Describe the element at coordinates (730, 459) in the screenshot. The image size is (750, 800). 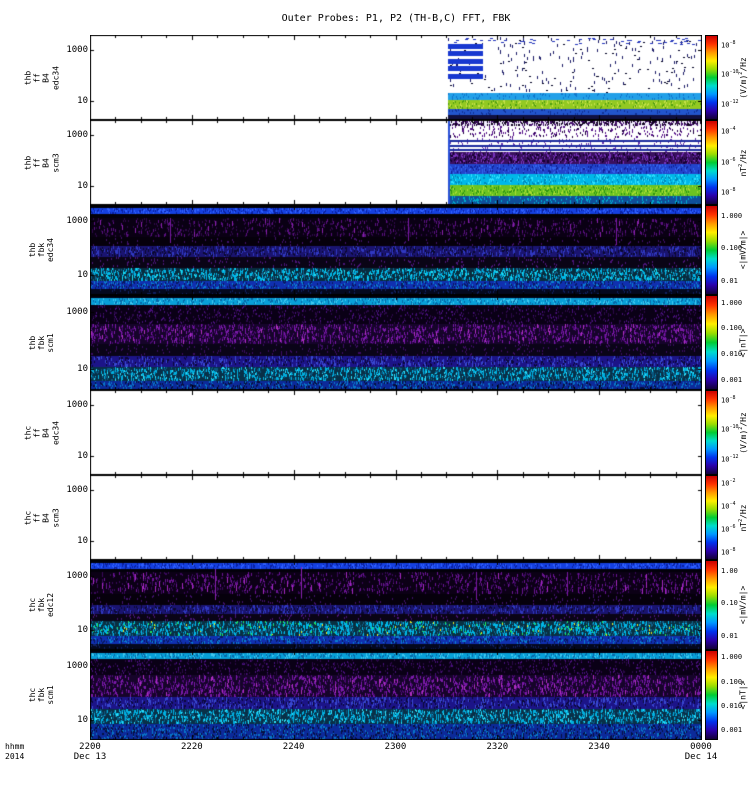
I see `colorbar-tick-label: 10⁻¹²` at that location.